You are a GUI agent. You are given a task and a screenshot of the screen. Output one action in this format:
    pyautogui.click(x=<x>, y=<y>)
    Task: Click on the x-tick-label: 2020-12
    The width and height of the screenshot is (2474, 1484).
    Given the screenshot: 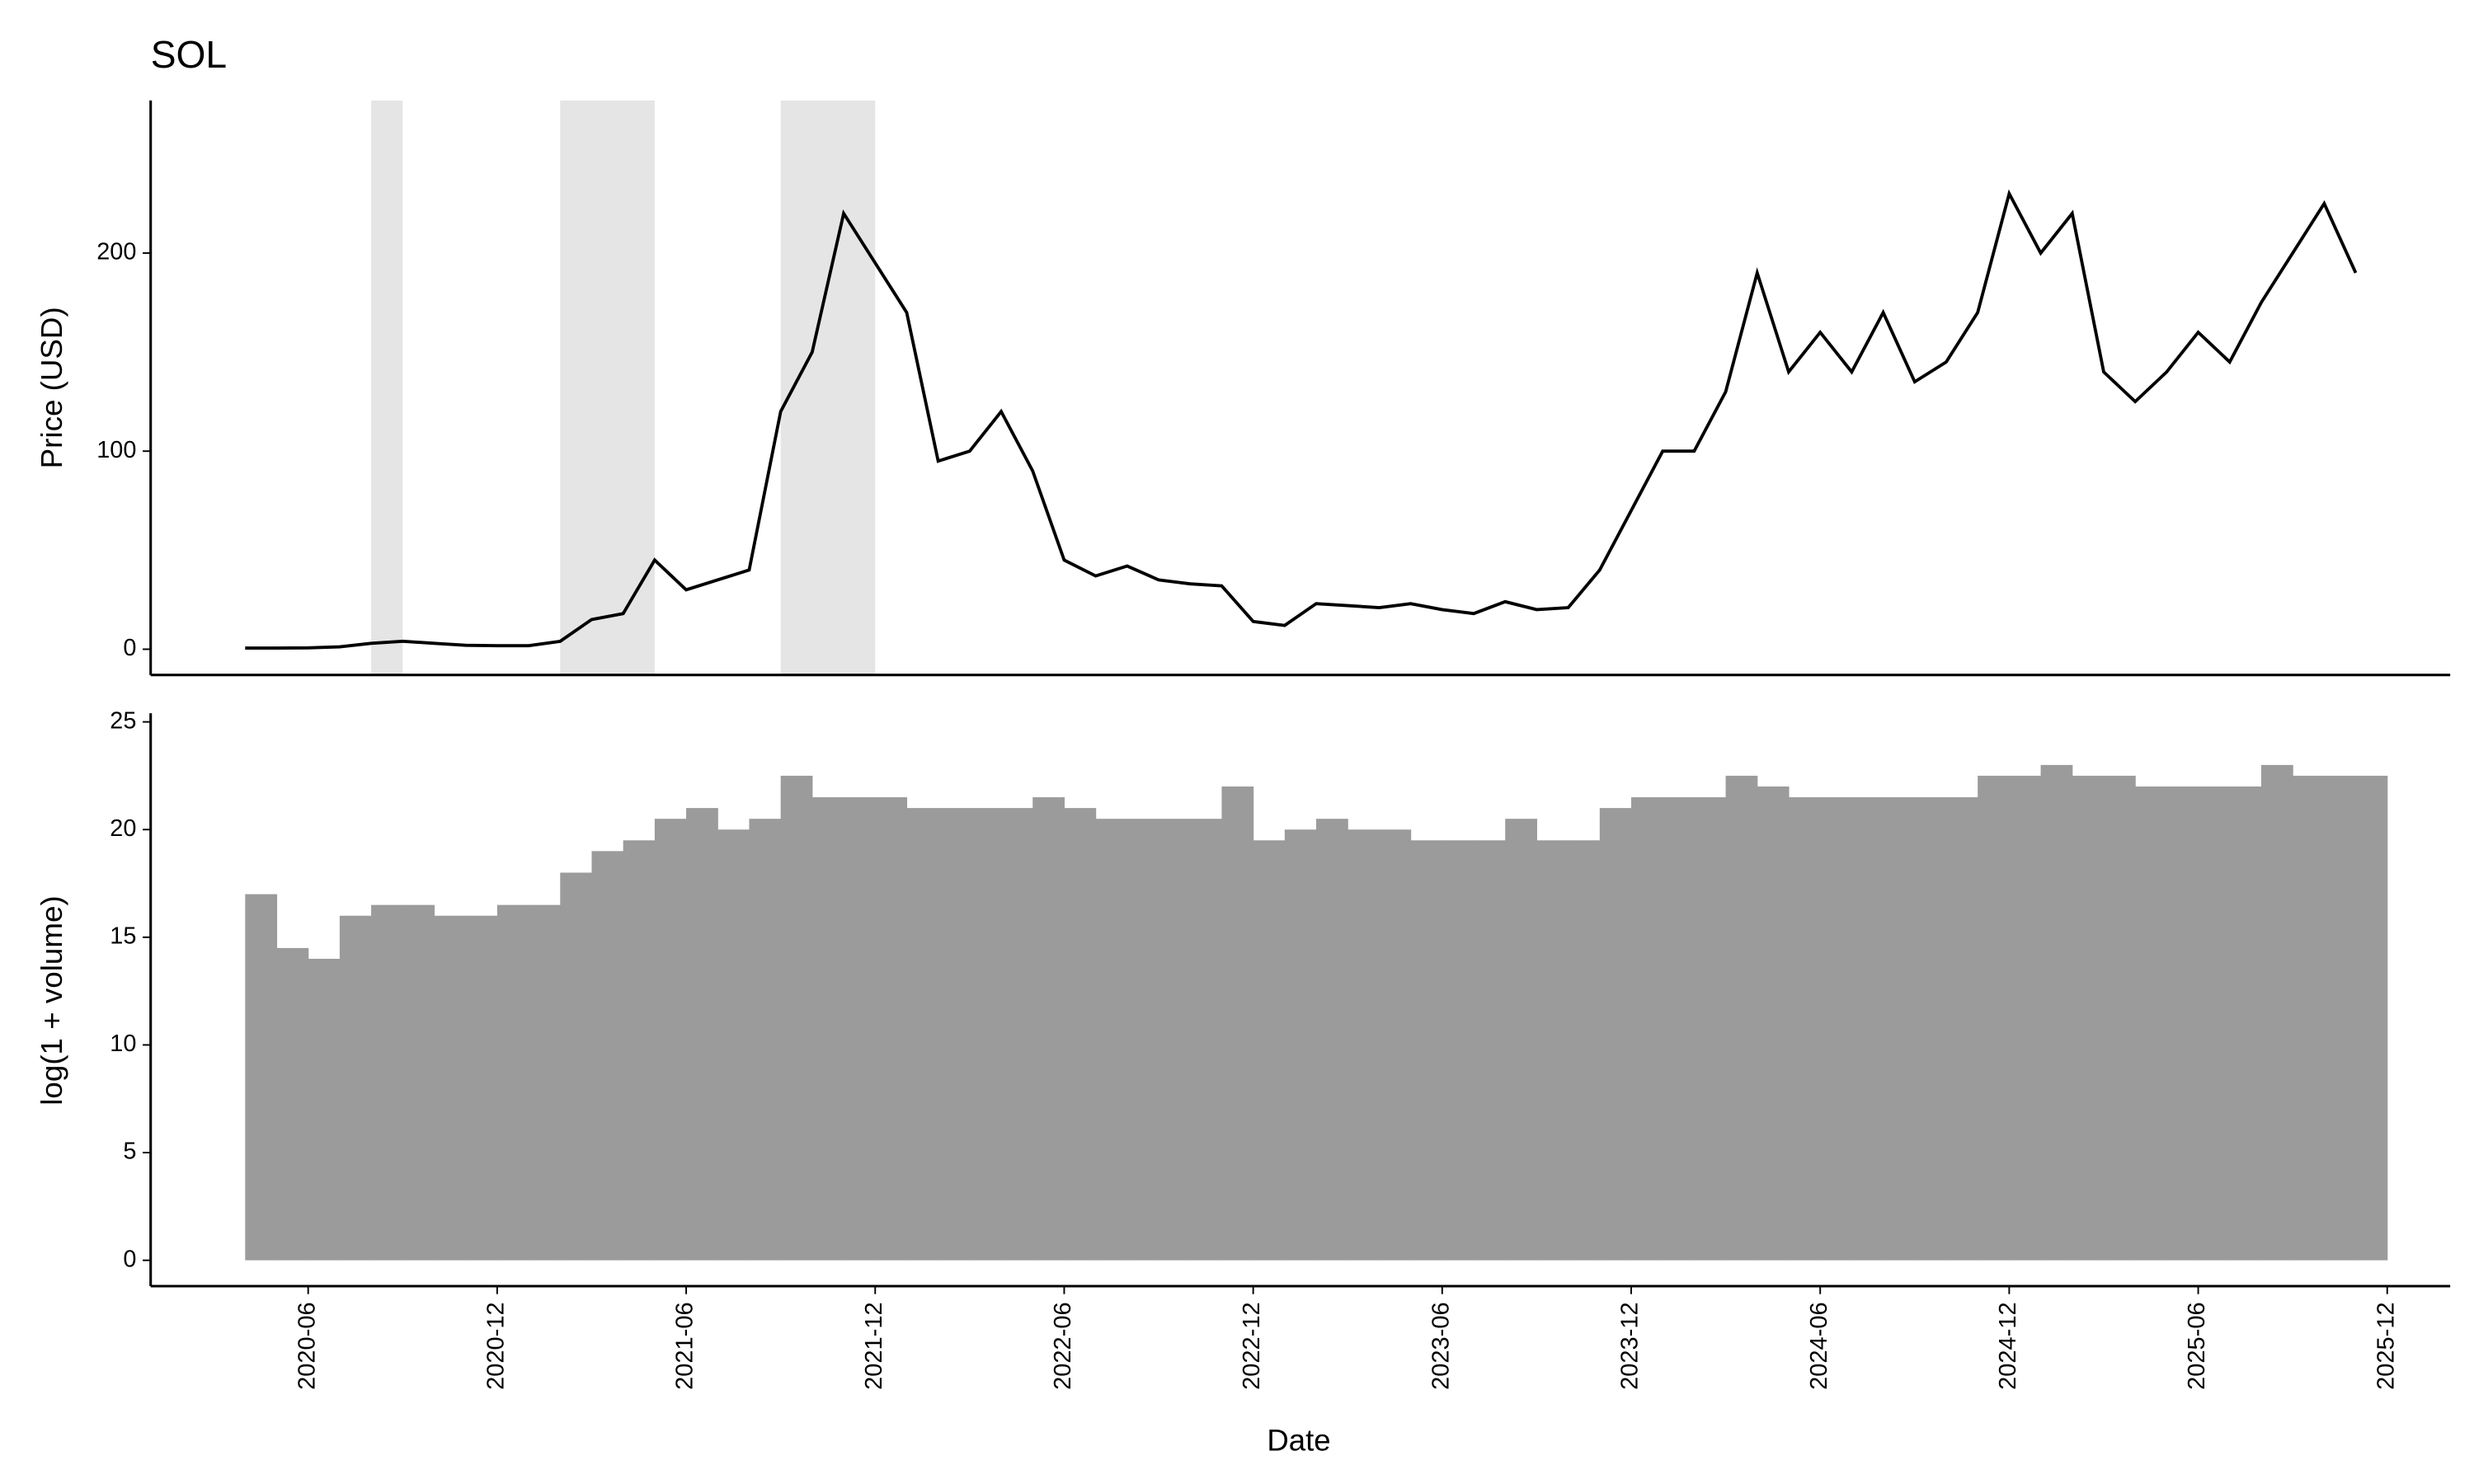 What is the action you would take?
    pyautogui.click(x=496, y=1345)
    